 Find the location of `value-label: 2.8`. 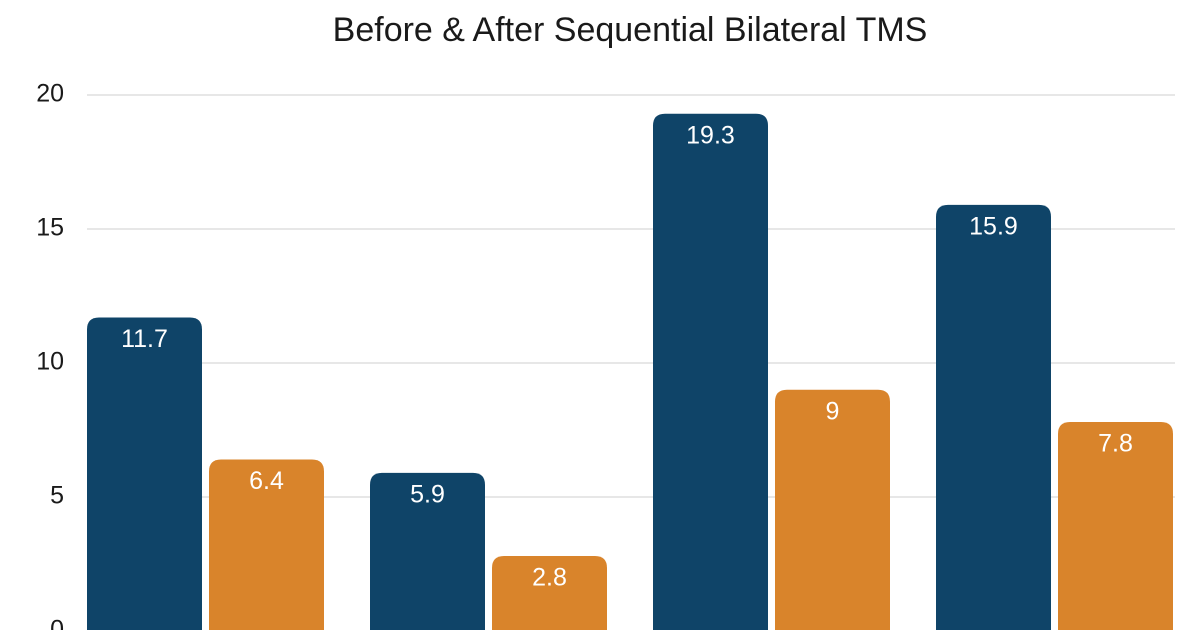

value-label: 2.8 is located at coordinates (549, 578).